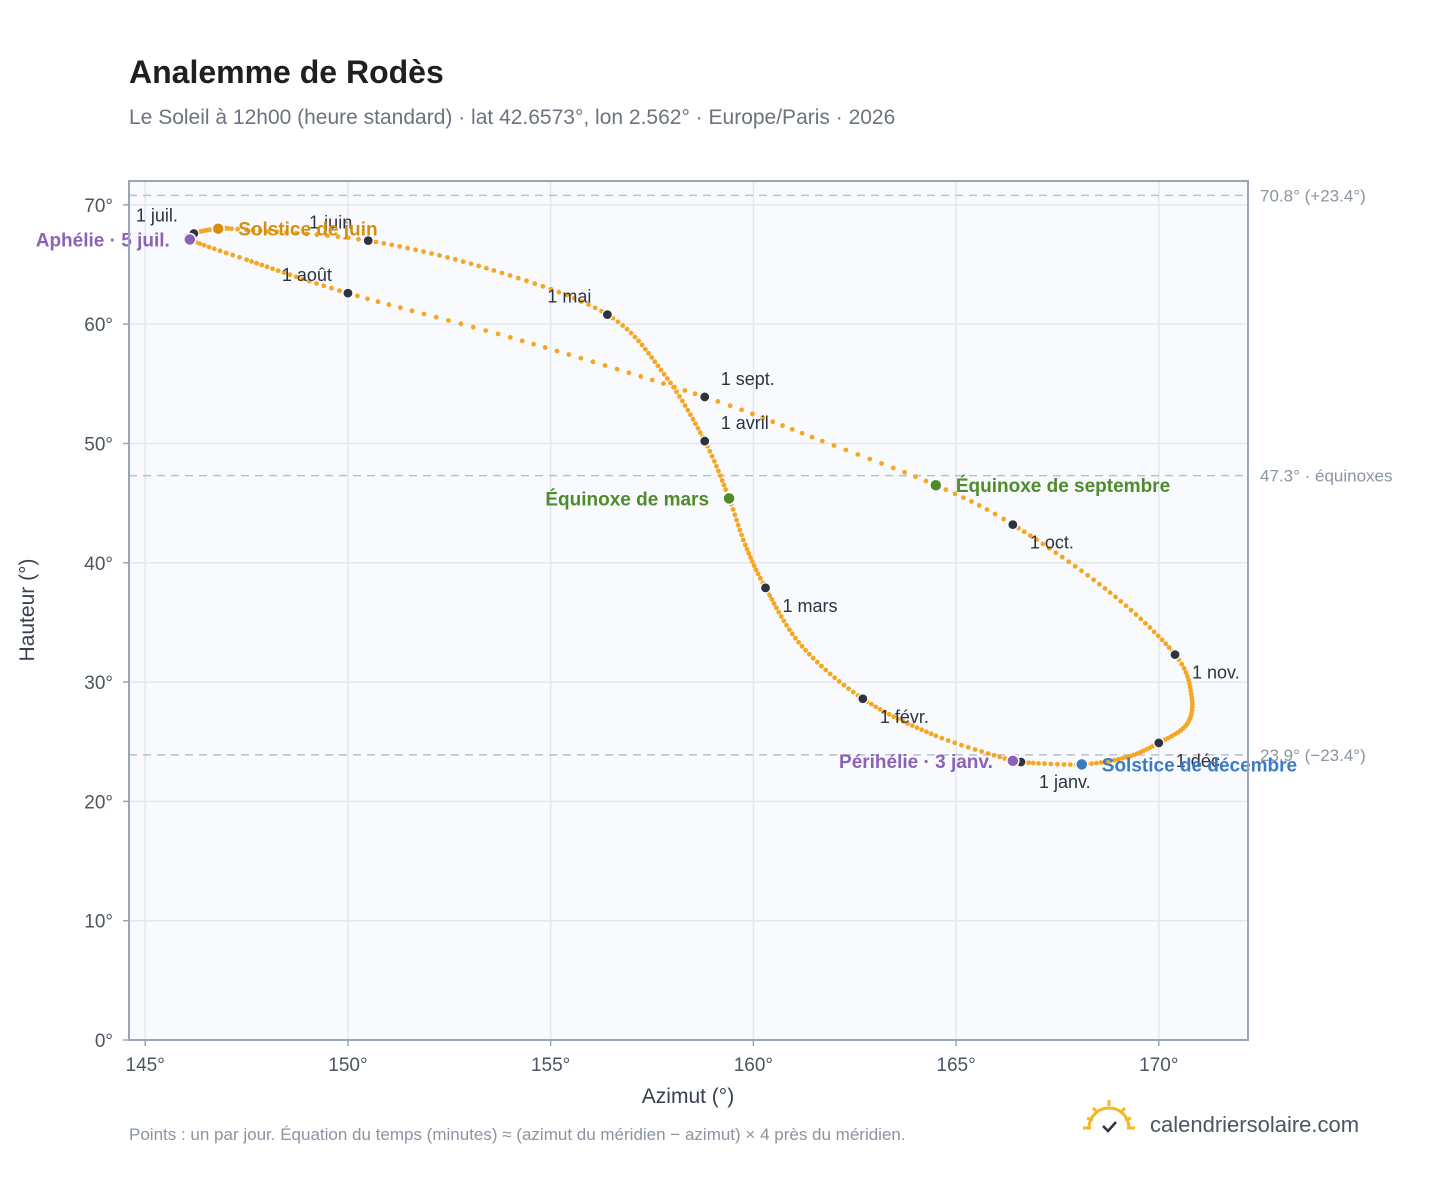  What do you see at coordinates (98, 206) in the screenshot?
I see `y-tick-label: 70°` at bounding box center [98, 206].